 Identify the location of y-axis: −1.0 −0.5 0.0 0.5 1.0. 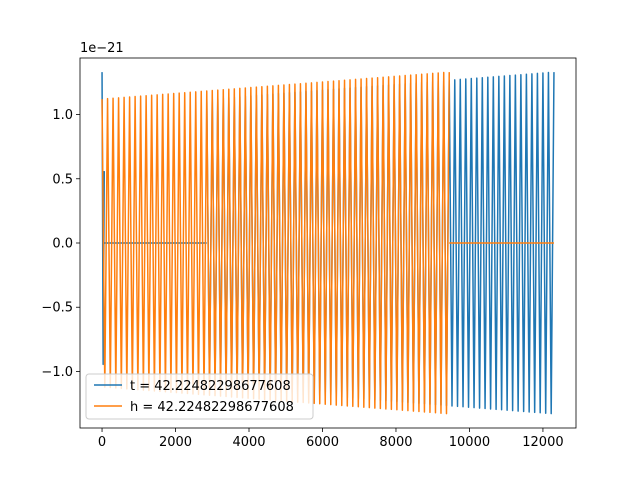
(60, 244).